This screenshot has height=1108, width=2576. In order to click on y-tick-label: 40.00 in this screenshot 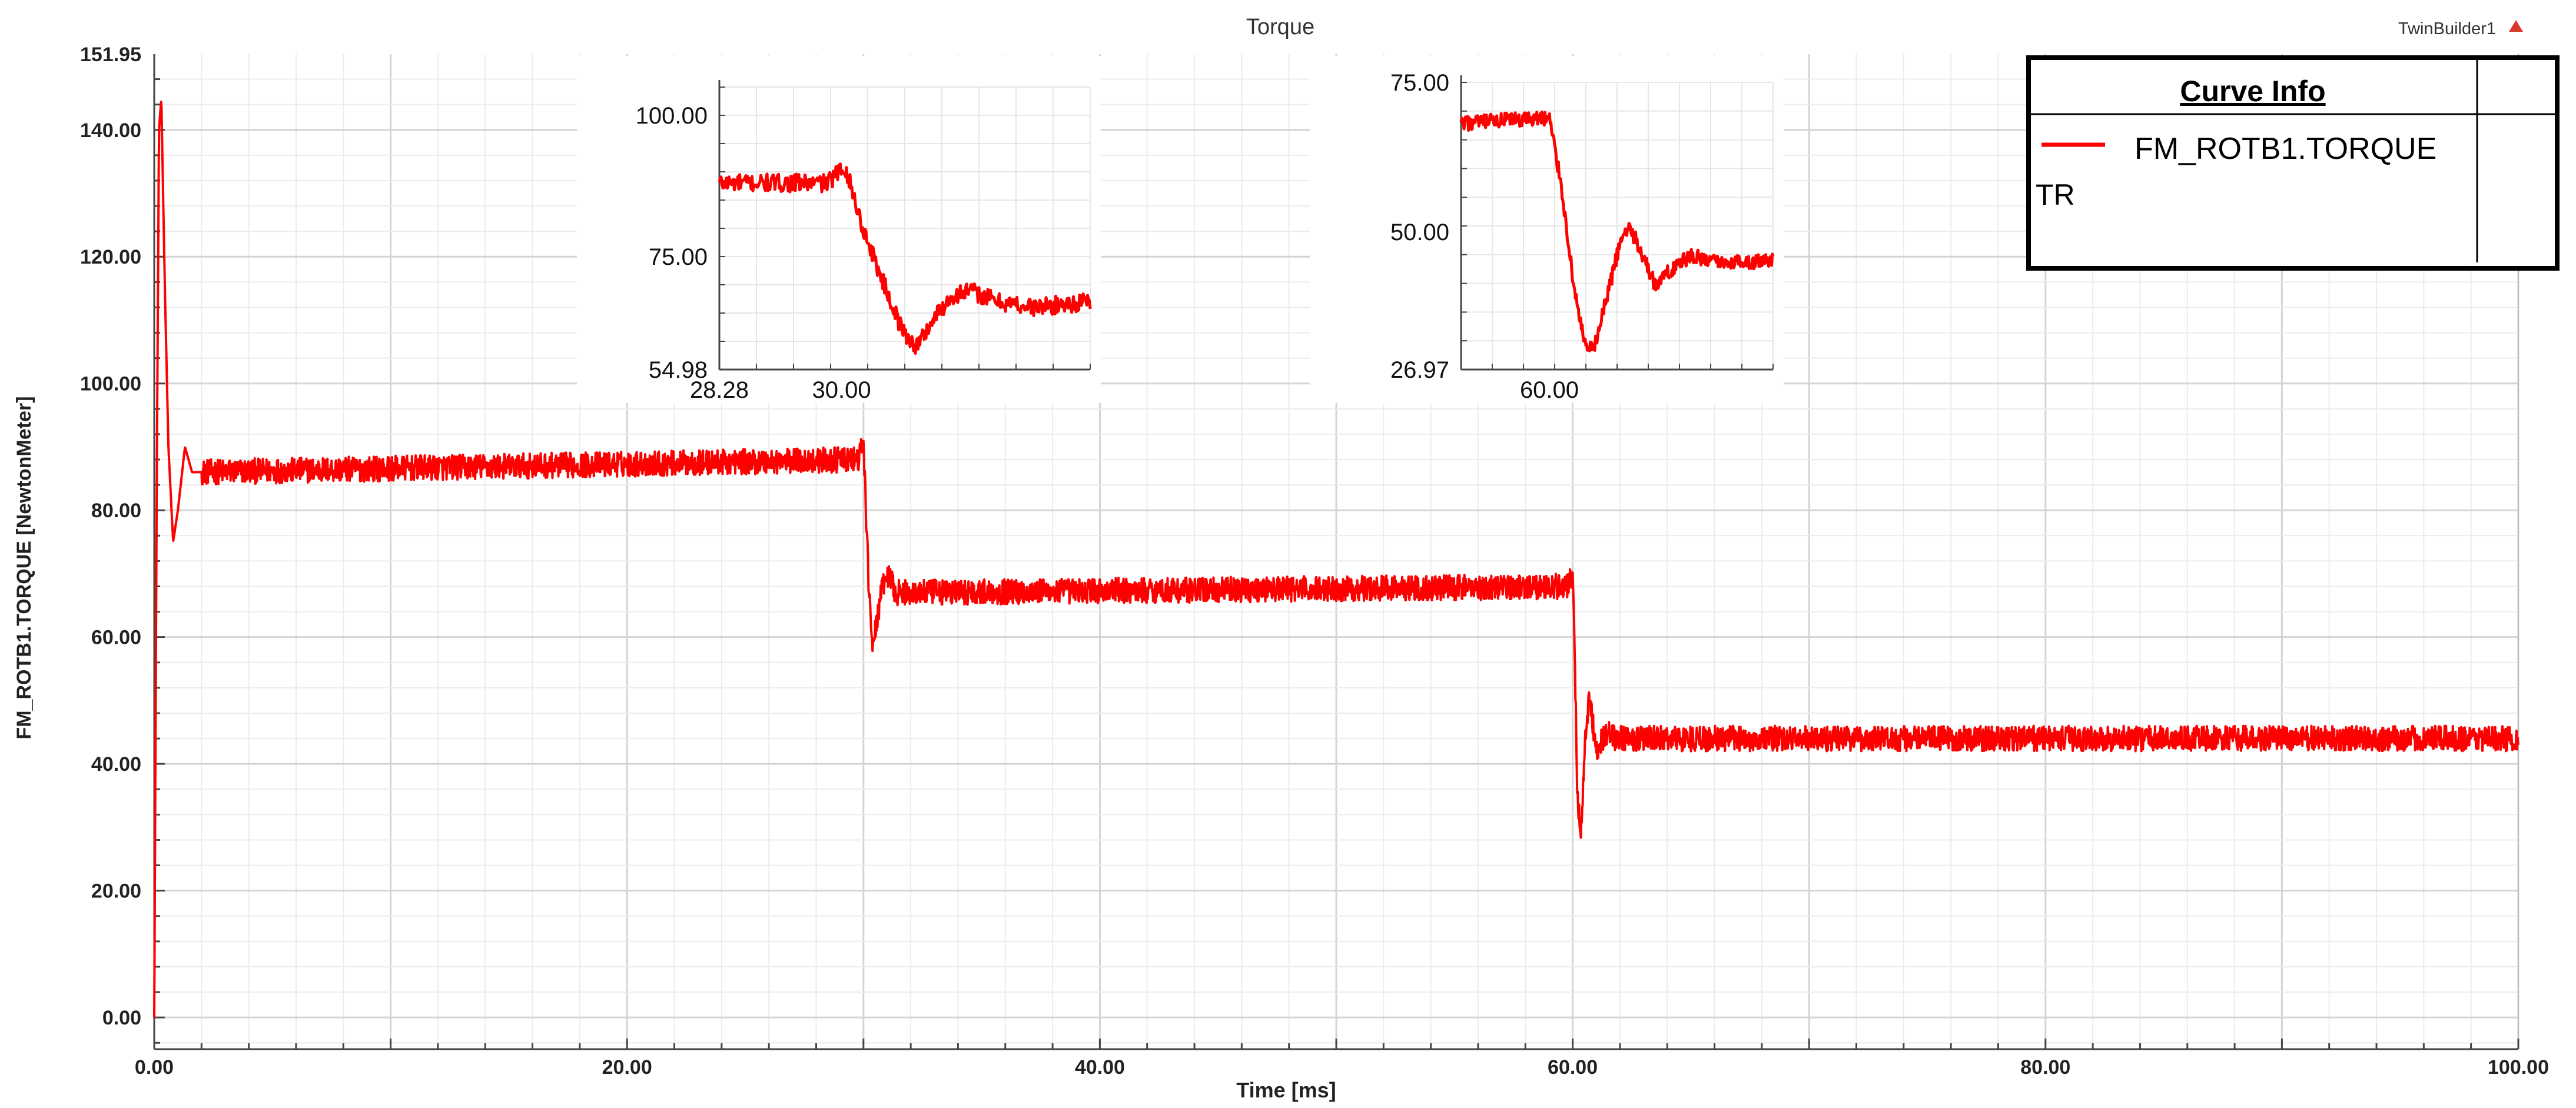, I will do `click(116, 764)`.